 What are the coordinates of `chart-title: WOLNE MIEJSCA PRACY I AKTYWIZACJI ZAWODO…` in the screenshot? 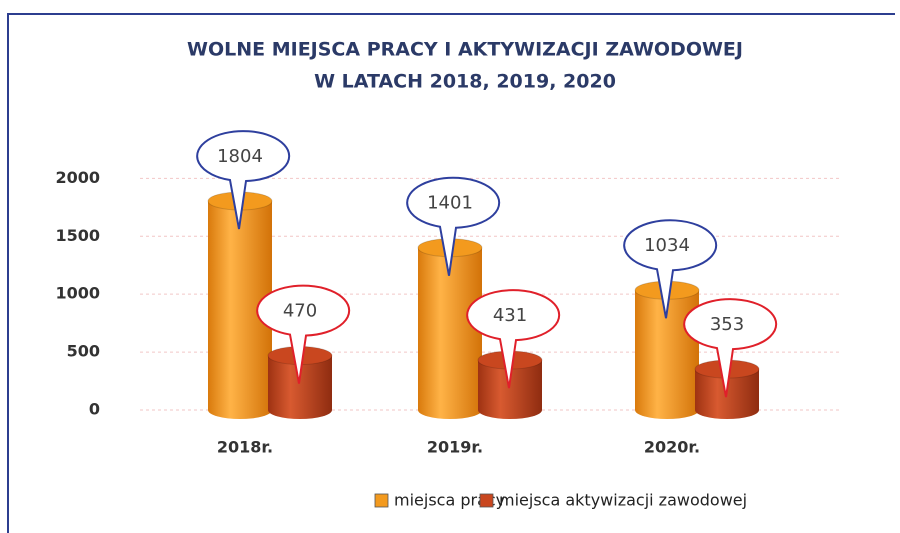 It's located at (465, 50).